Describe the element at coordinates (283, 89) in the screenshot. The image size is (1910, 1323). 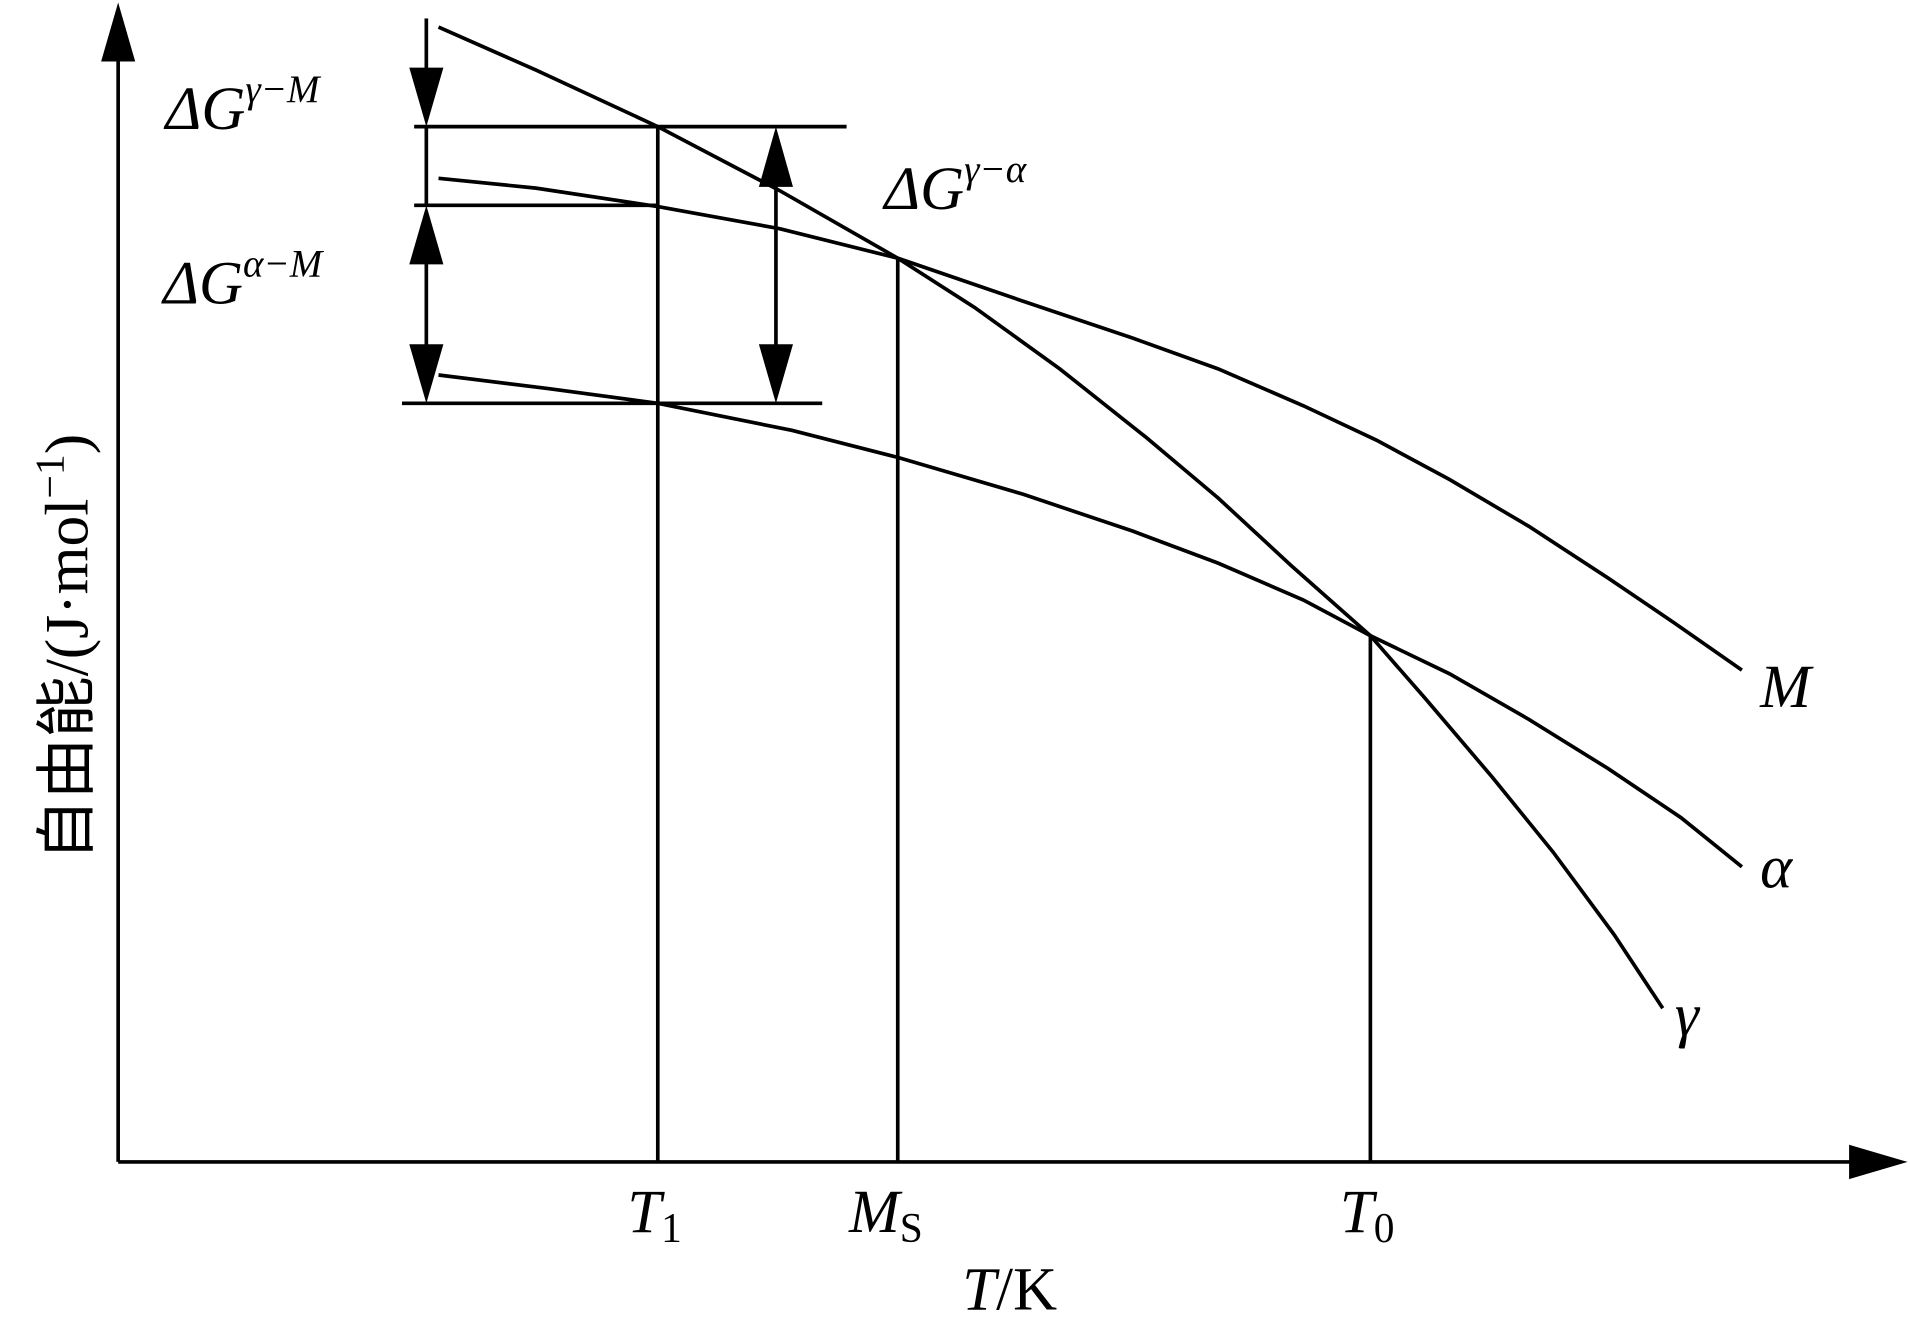
I see `label-sup: γ−M` at that location.